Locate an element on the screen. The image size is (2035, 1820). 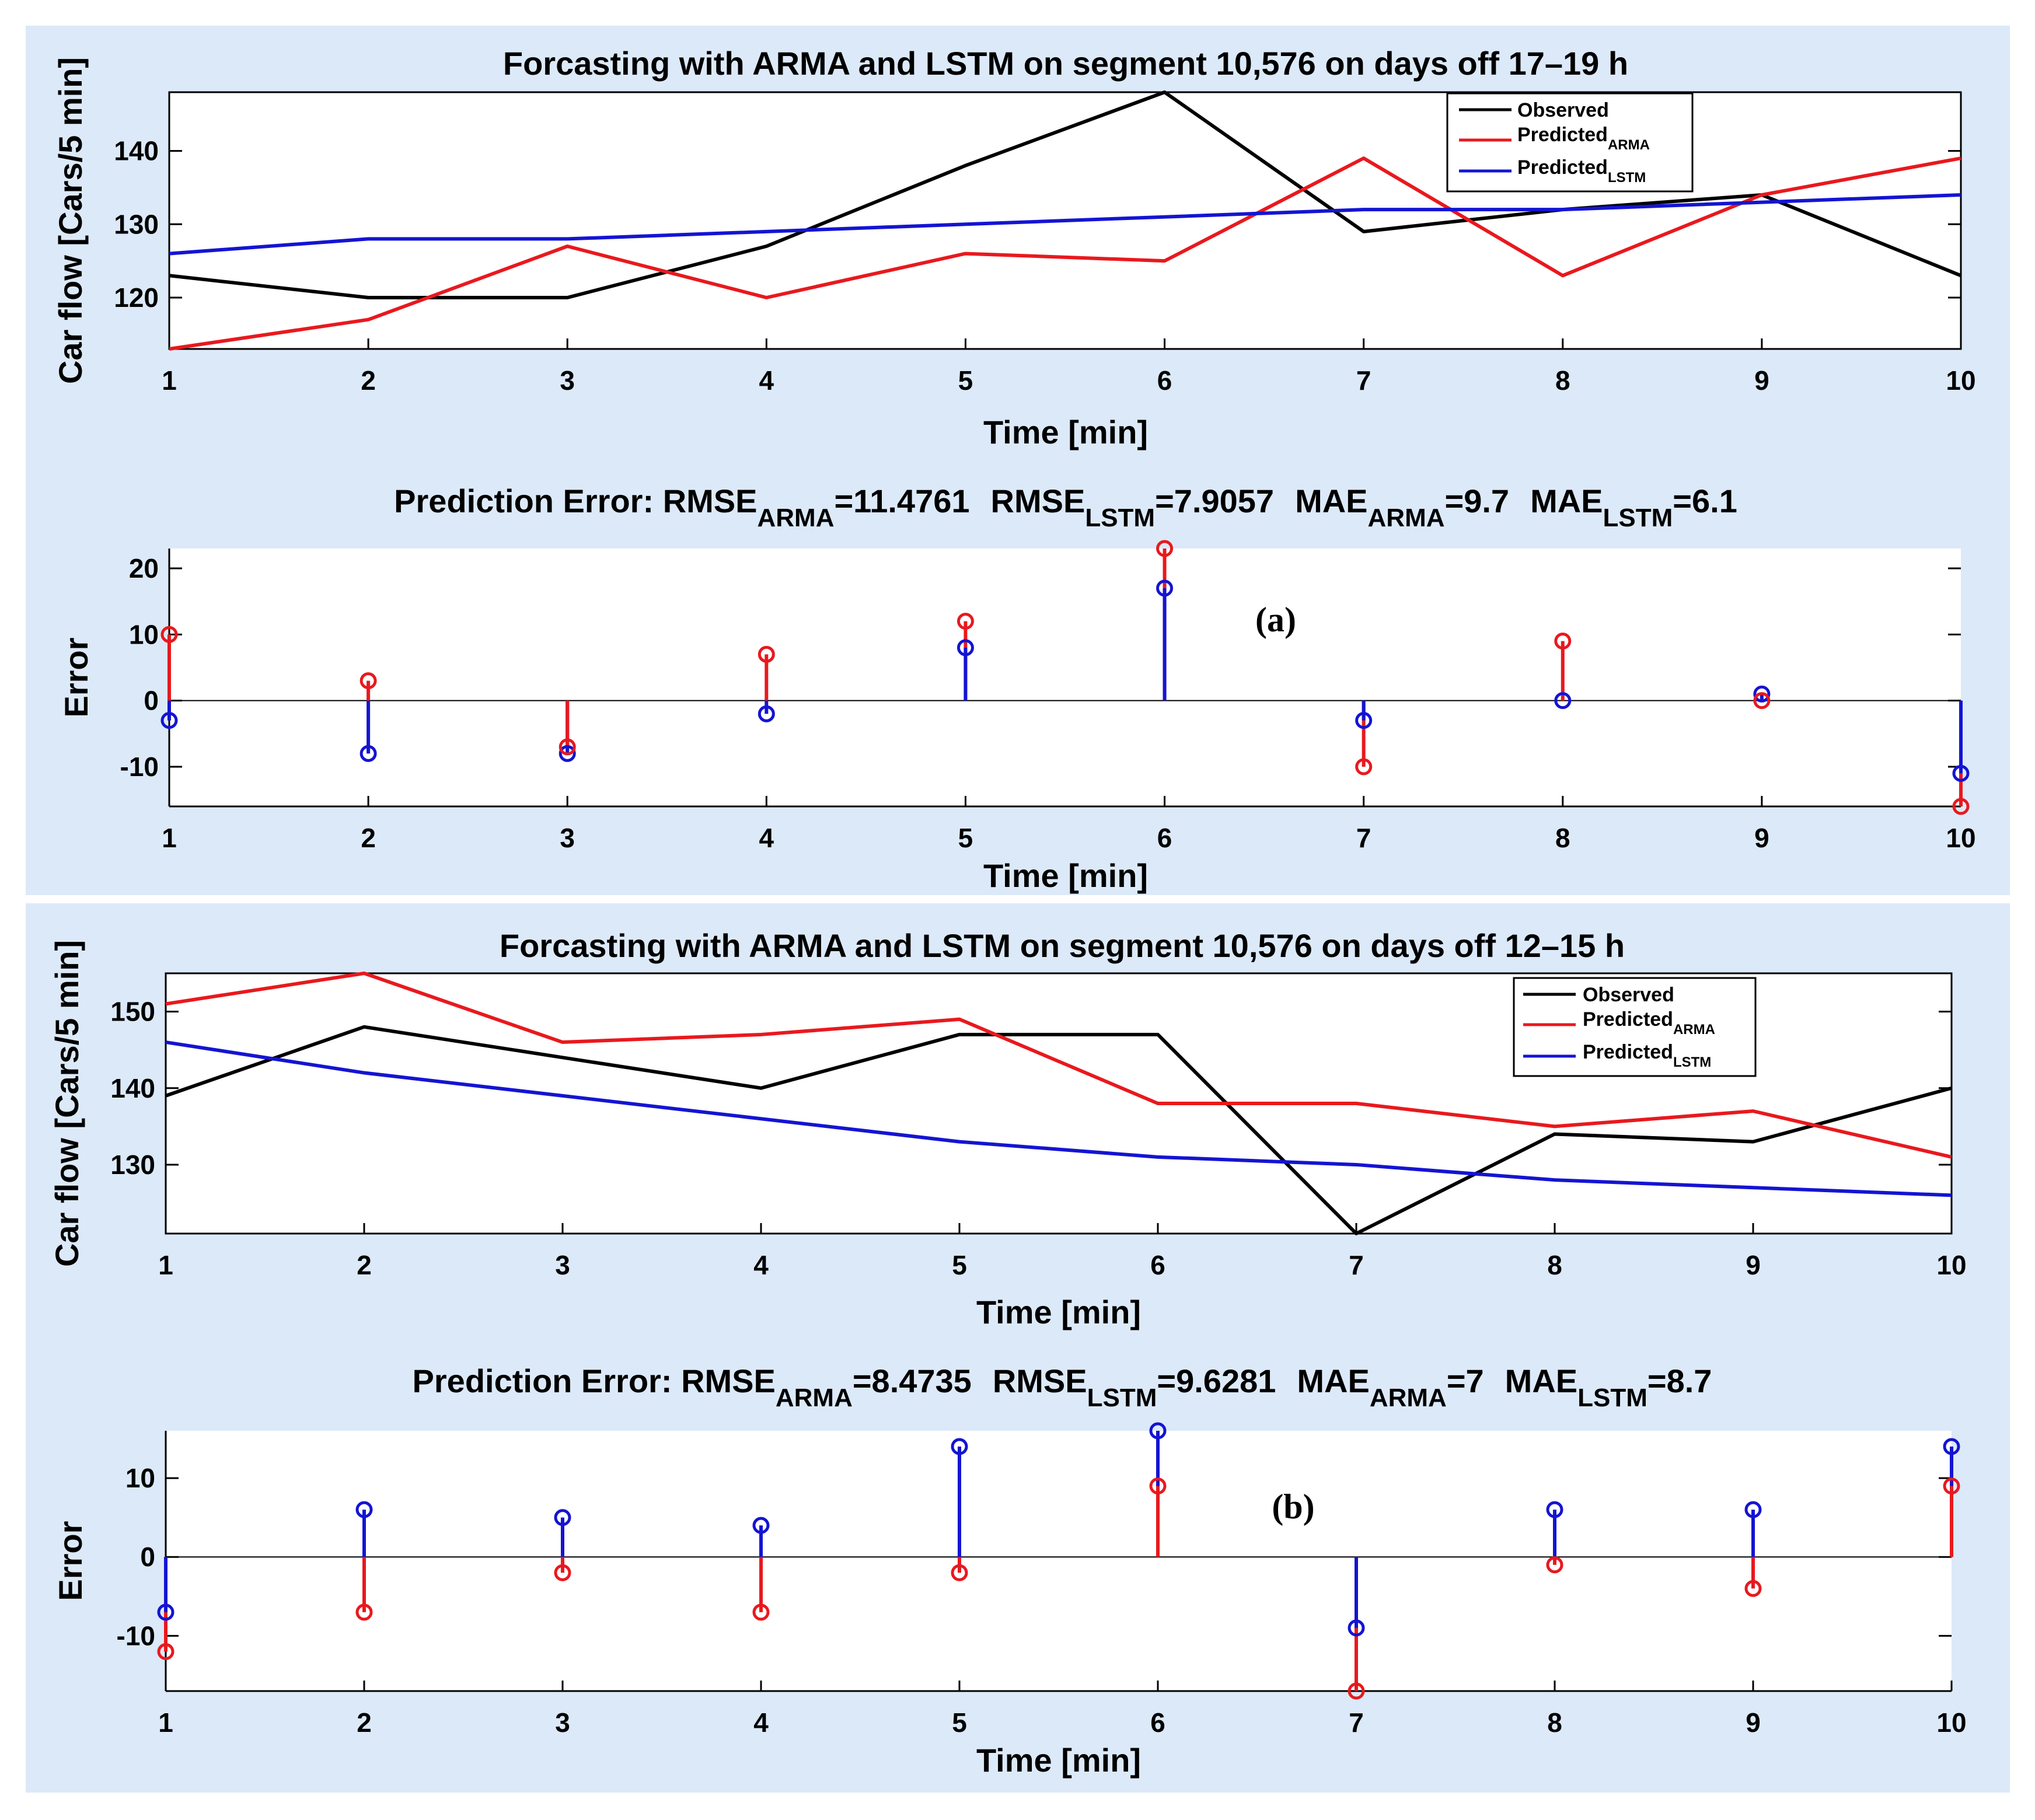
panel-a-line-series-predicted-lstm is located at coordinates (1065, 224).